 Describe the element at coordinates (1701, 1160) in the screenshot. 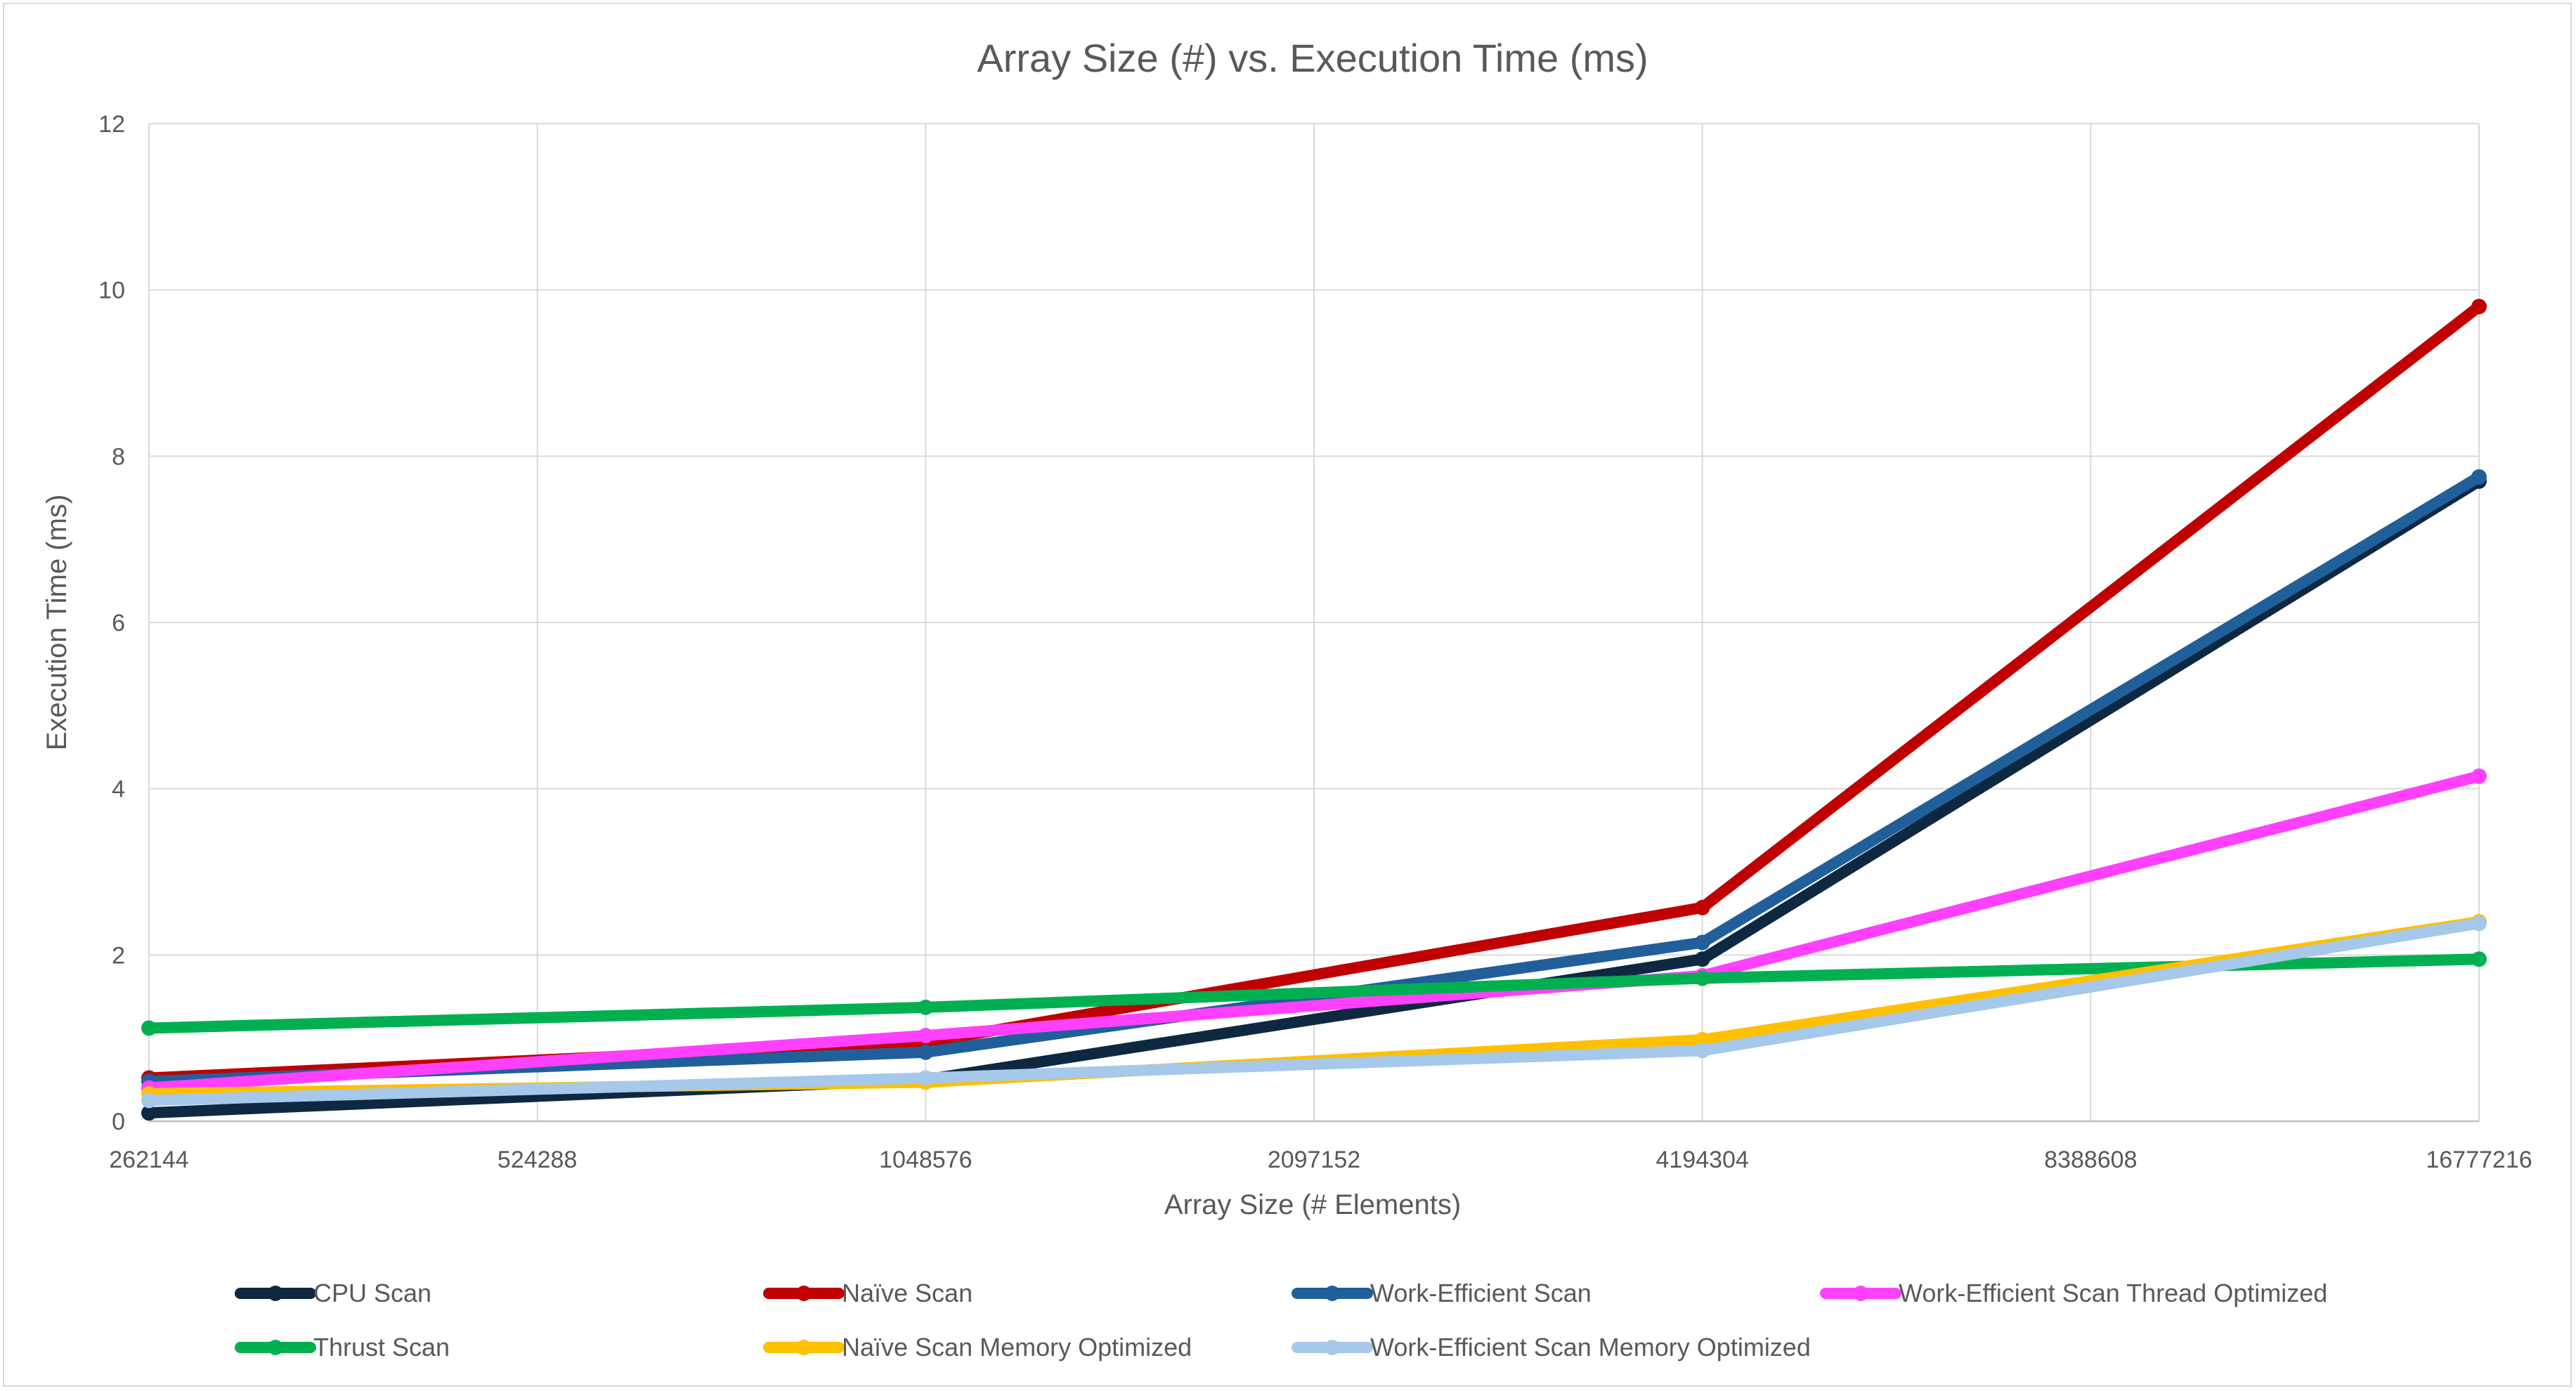

I see `x-tick-label: 4194304` at that location.